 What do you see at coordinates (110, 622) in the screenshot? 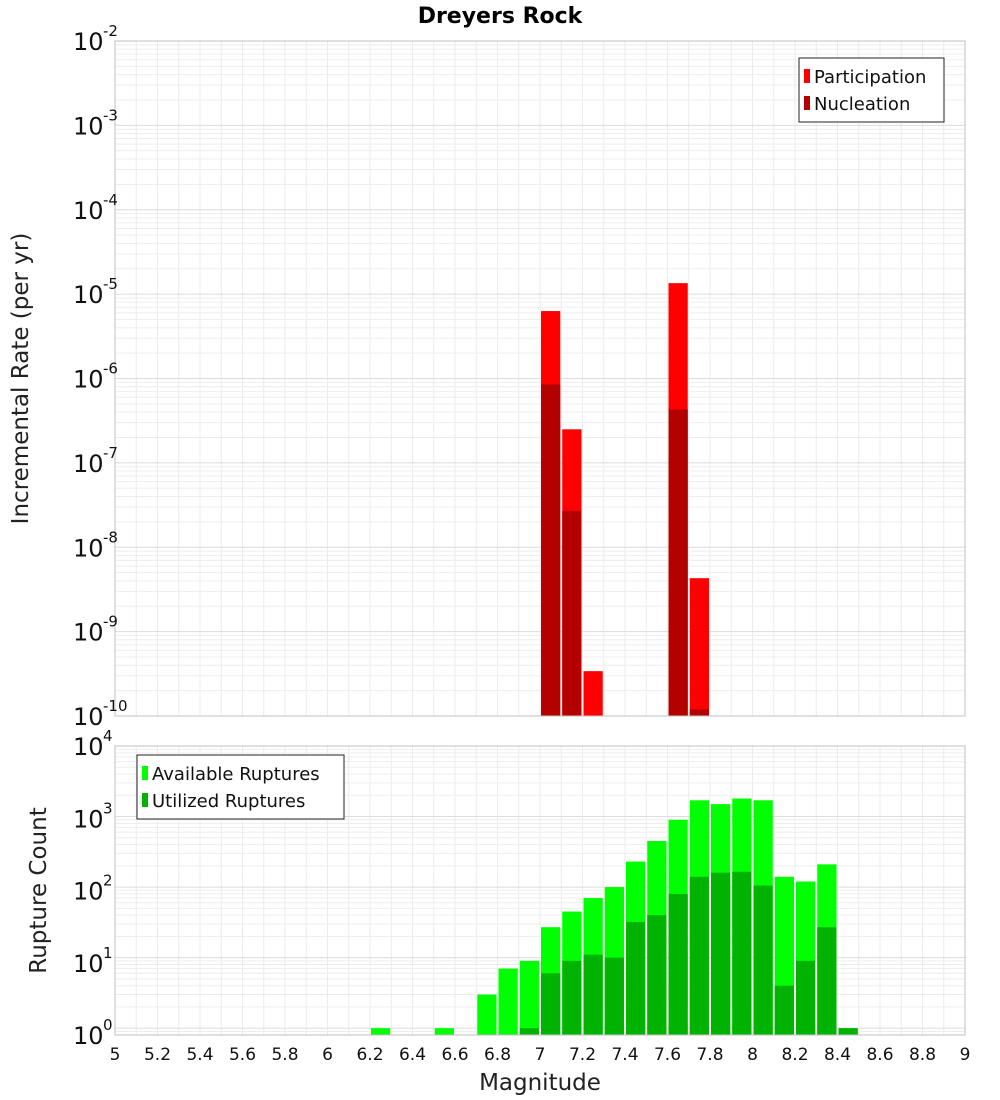
I see `y-tick-exponent: -9` at bounding box center [110, 622].